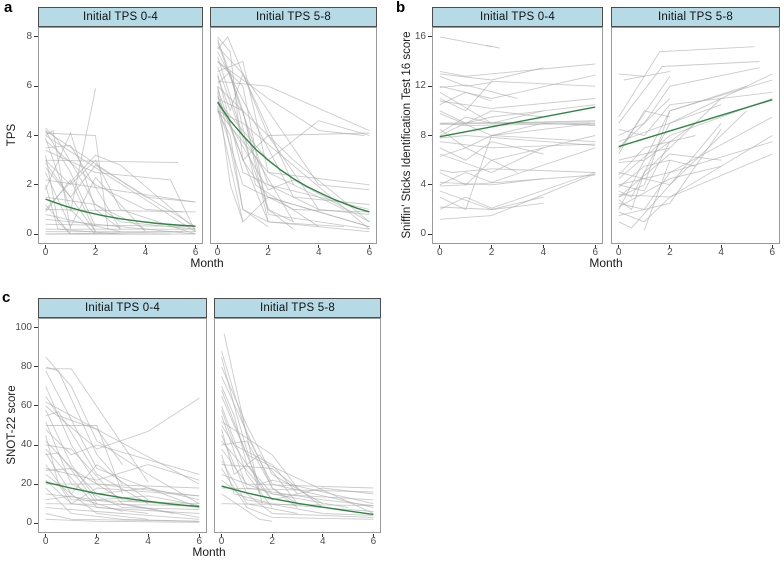 The image size is (784, 565). What do you see at coordinates (29, 86) in the screenshot?
I see `y-tick-label: 6` at bounding box center [29, 86].